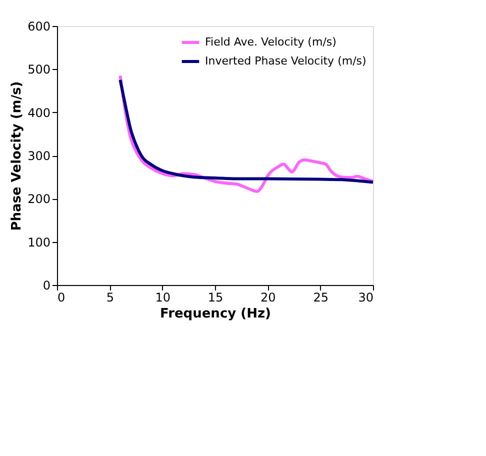  What do you see at coordinates (17, 156) in the screenshot?
I see `y-axis-title: Phase Velocity (m/s)` at bounding box center [17, 156].